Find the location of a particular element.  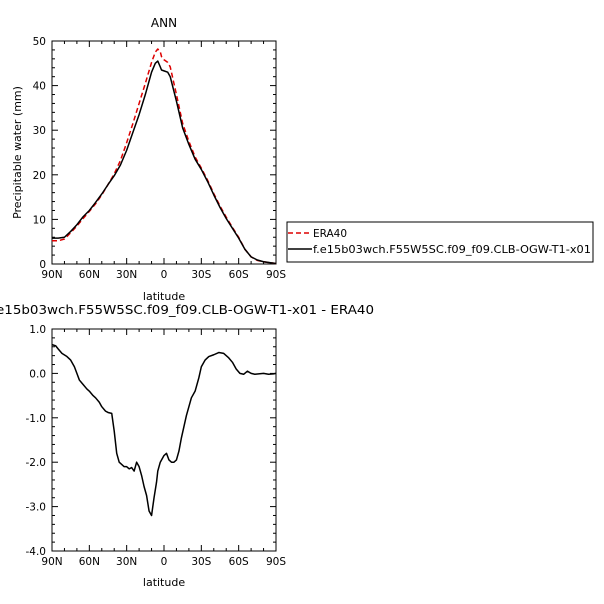

legend-label: ERA40 is located at coordinates (330, 234).